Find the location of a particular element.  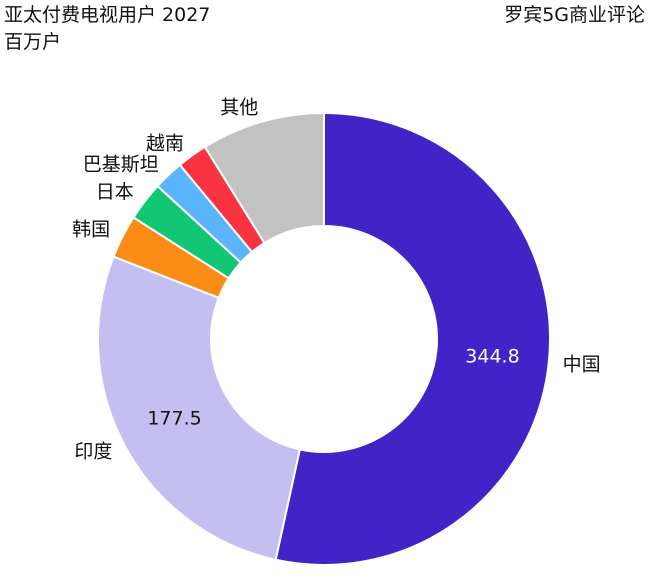

source-label: 罗宾5G商业评论 is located at coordinates (574, 15).